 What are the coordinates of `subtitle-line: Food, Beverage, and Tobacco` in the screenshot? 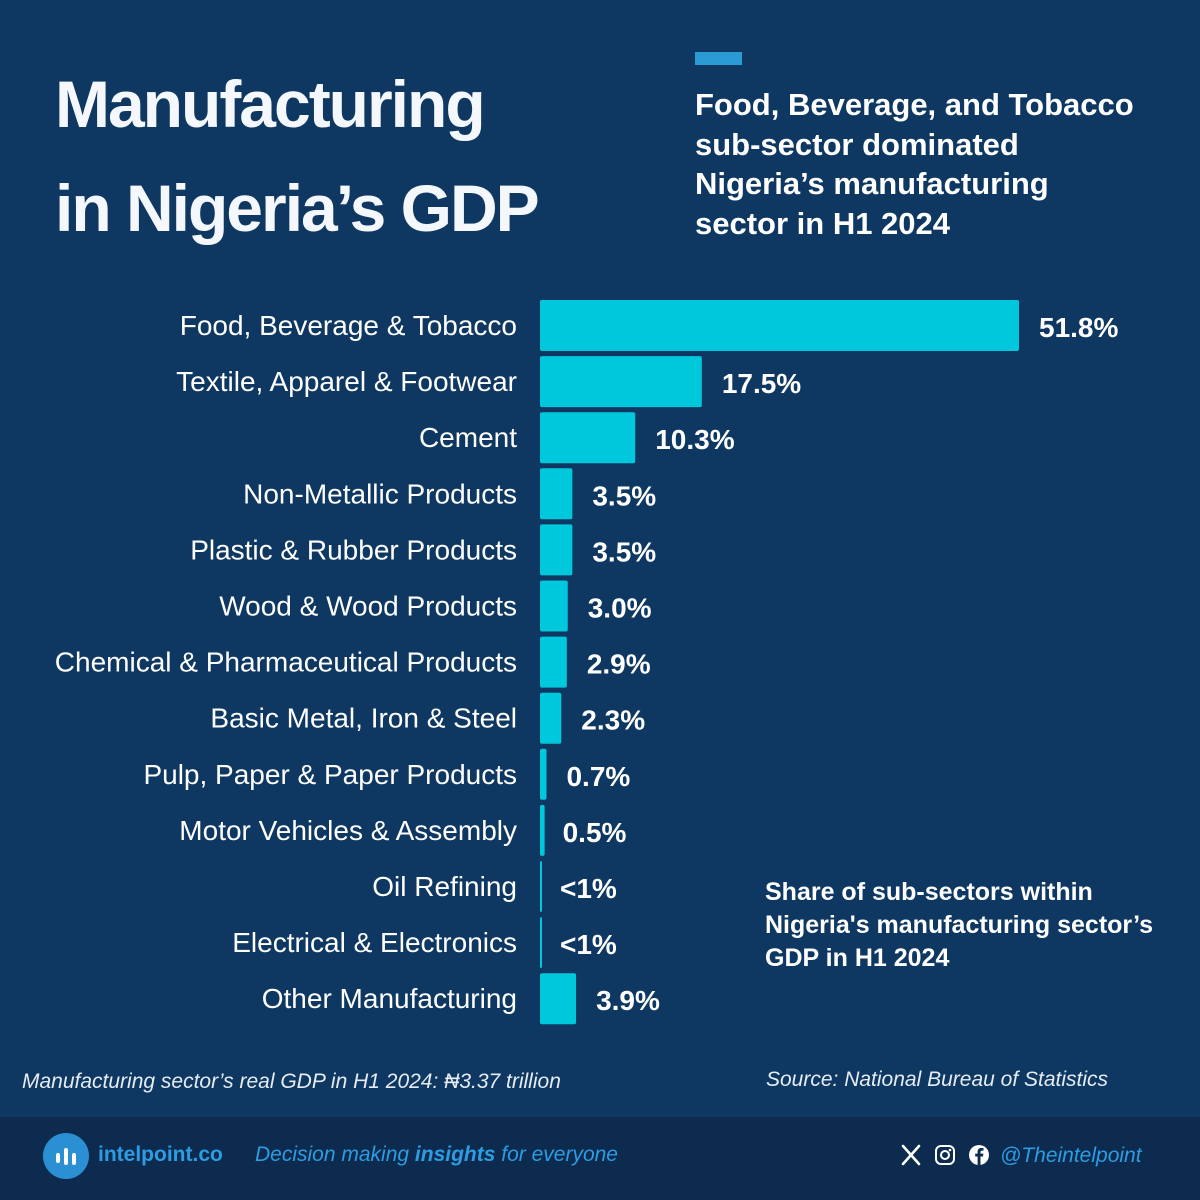 It's located at (914, 104).